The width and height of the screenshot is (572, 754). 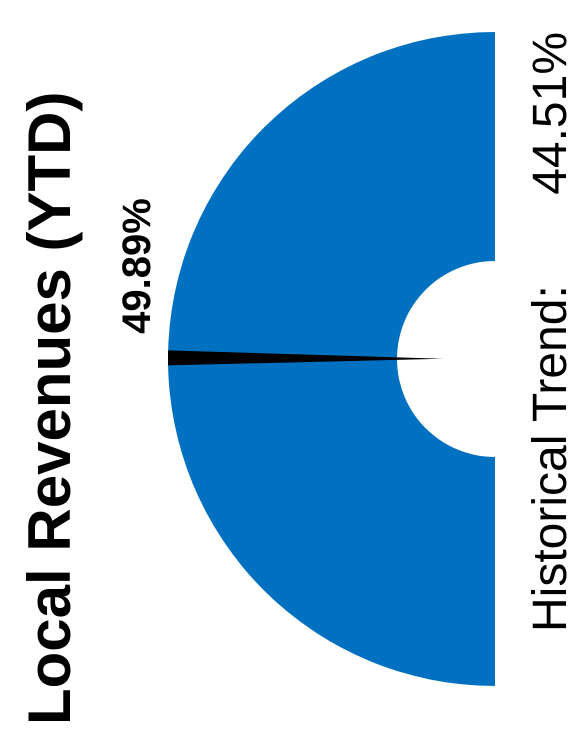 I want to click on chart-title: Local Revenues (YTD), so click(x=49, y=409).